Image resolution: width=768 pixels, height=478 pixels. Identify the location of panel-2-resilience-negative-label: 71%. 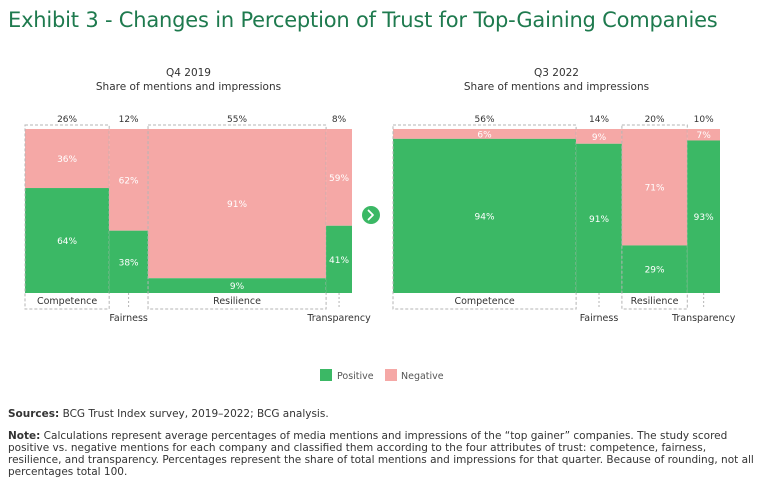
(655, 189).